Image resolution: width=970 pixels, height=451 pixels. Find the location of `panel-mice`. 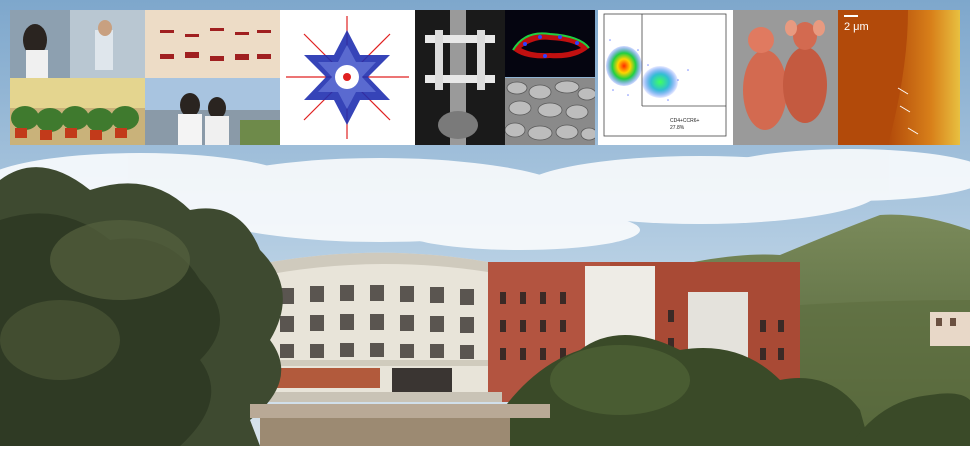

panel-mice is located at coordinates (785, 77).